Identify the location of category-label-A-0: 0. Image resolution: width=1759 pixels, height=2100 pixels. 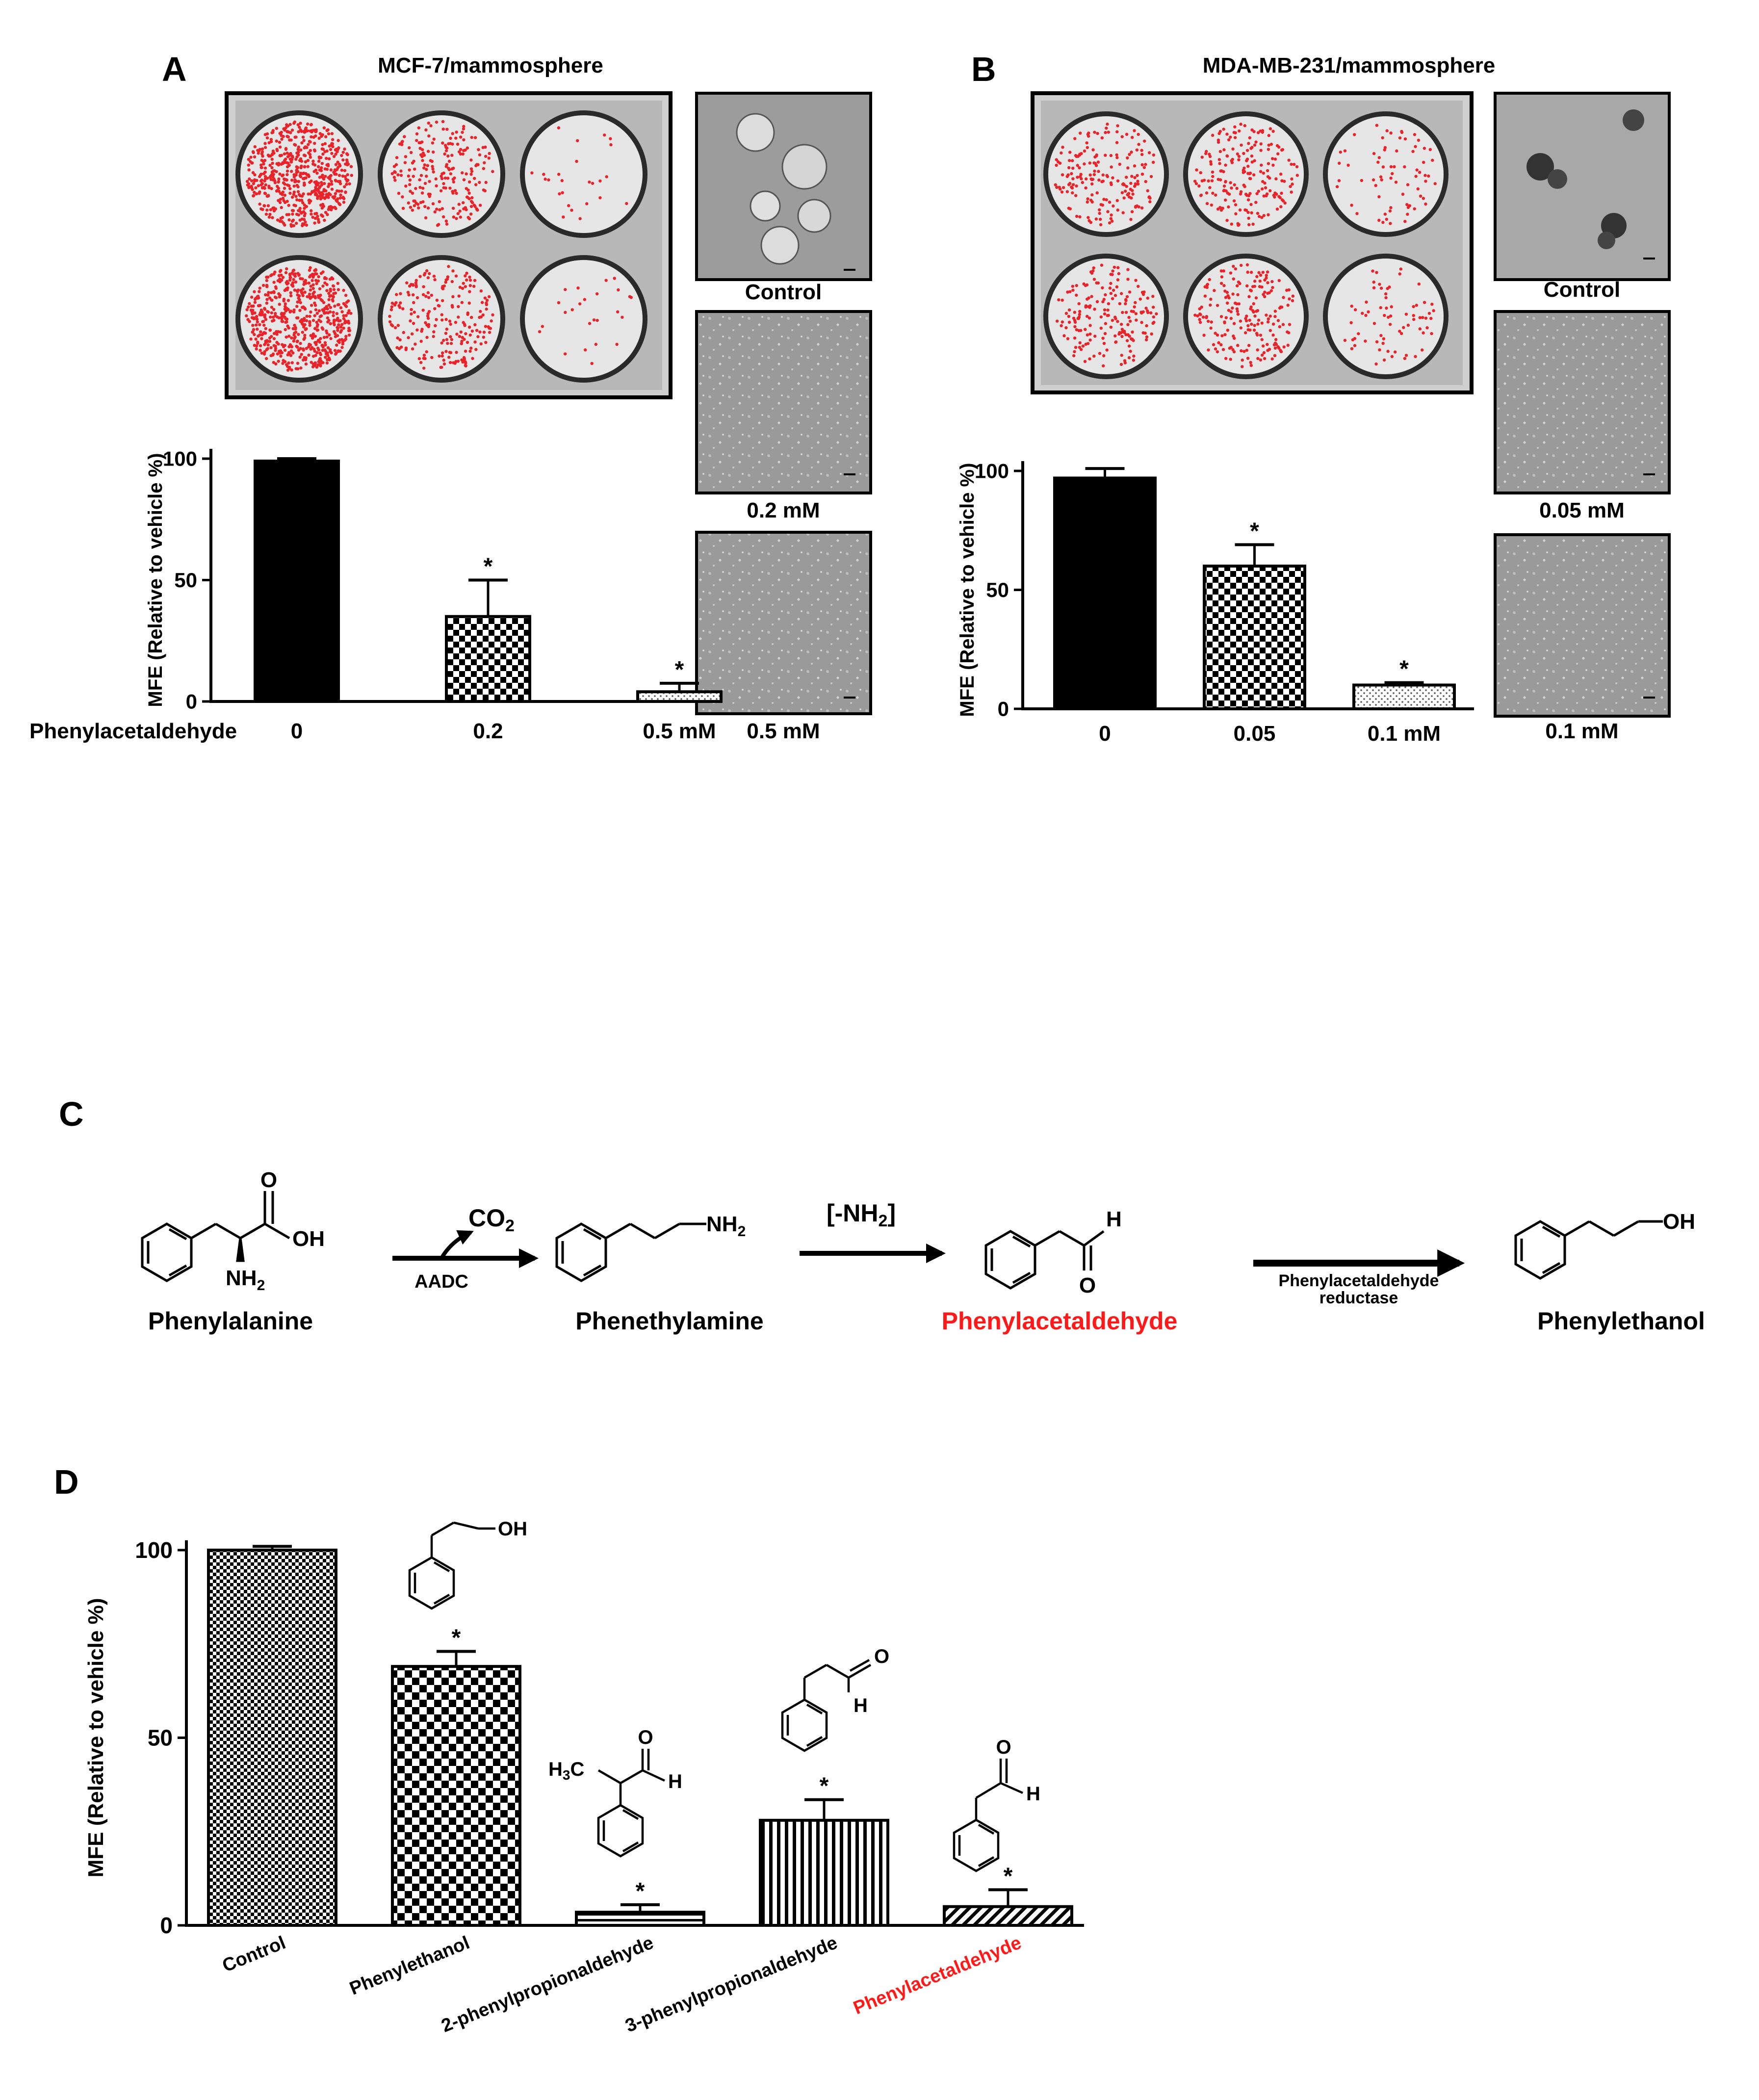
(297, 731).